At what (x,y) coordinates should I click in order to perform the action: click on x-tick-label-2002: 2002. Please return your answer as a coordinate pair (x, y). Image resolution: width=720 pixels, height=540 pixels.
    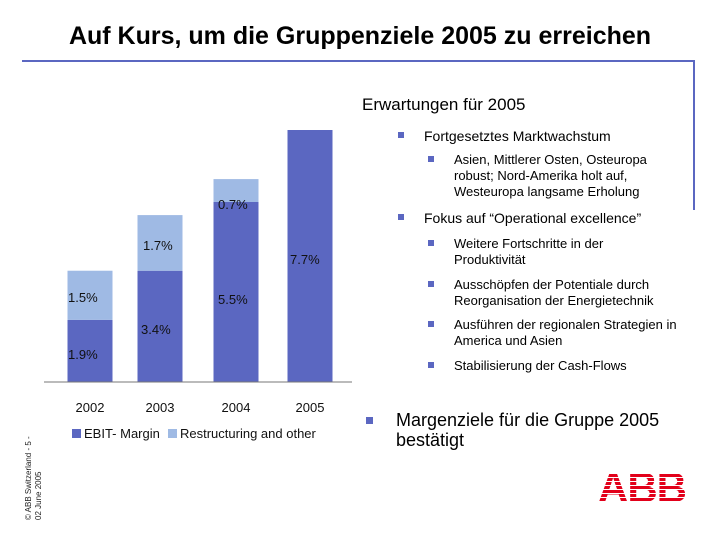
    Looking at the image, I should click on (90, 407).